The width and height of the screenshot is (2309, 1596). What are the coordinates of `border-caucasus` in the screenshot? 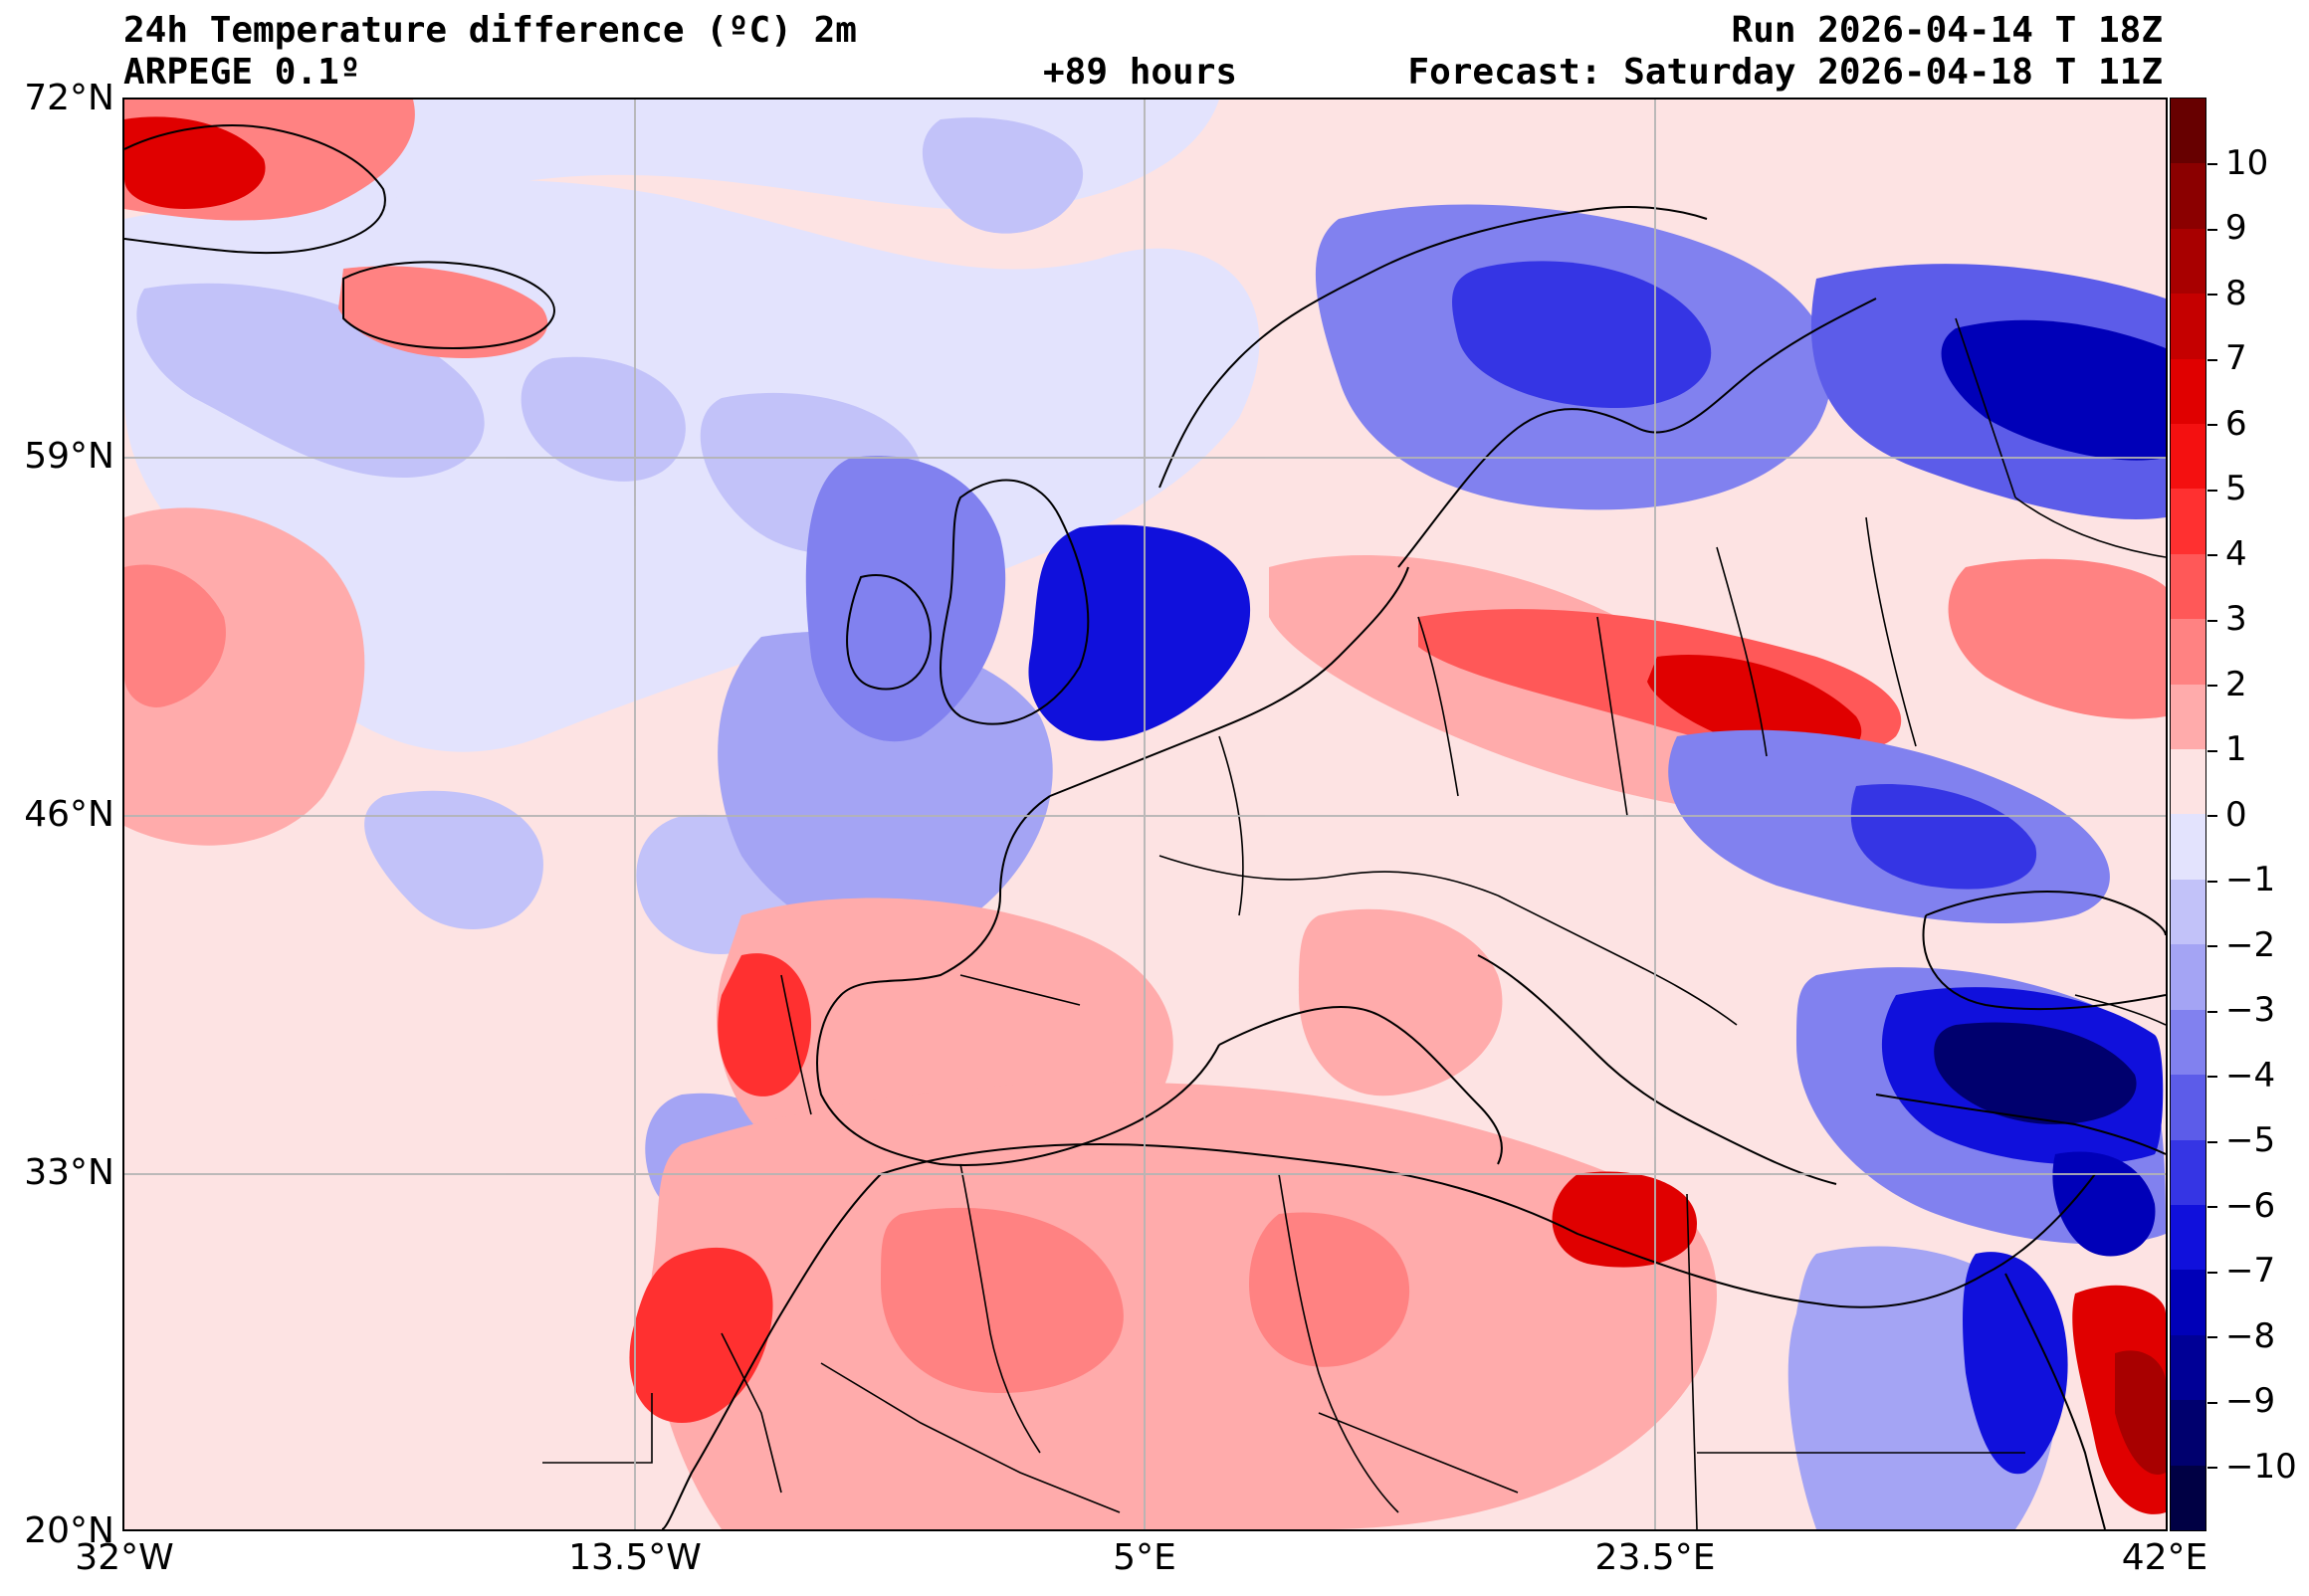 It's located at (2120, 1010).